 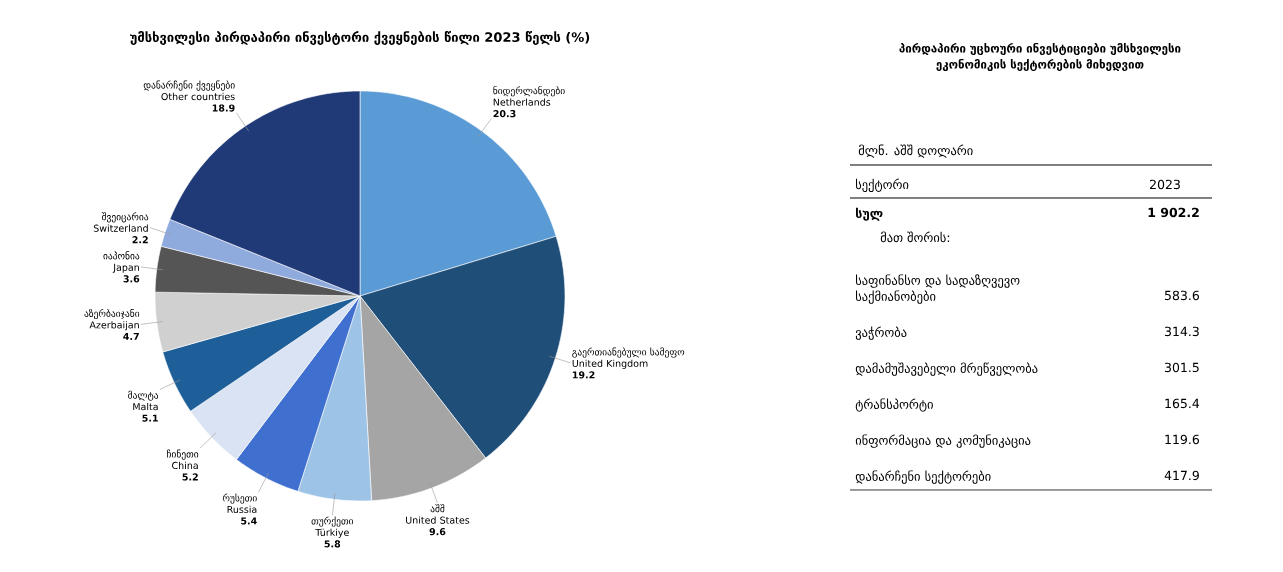 What do you see at coordinates (583, 375) in the screenshot?
I see `data-label: 19.2` at bounding box center [583, 375].